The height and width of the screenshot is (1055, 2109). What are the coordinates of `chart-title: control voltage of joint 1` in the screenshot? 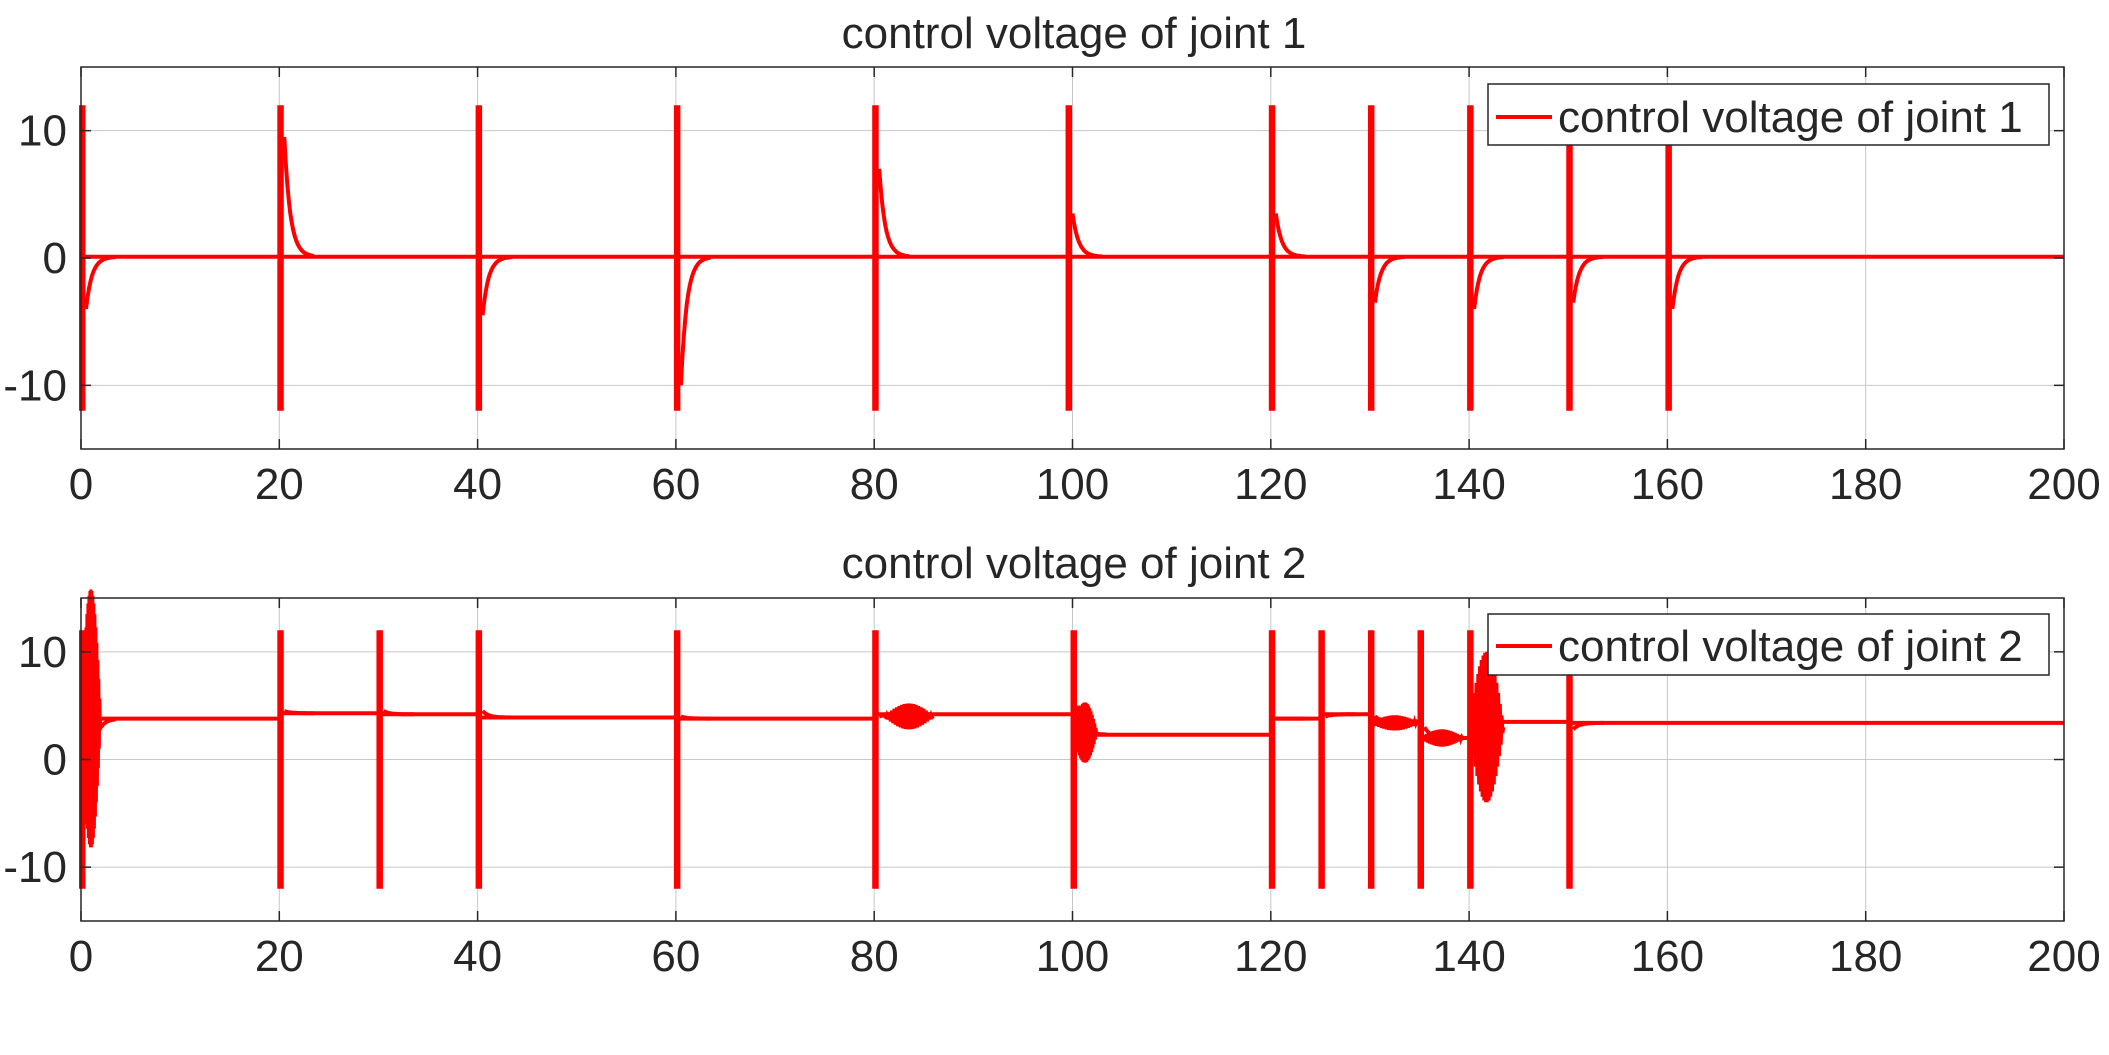 It's located at (1074, 33).